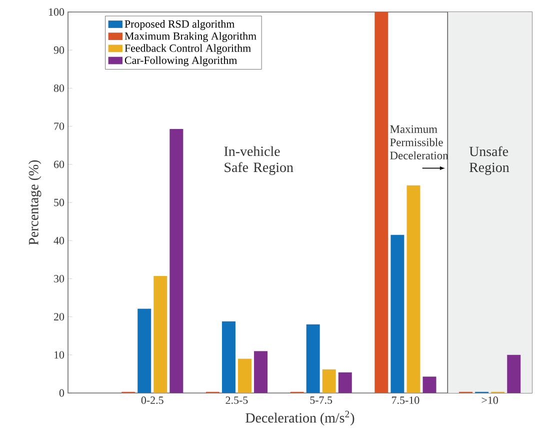 The image size is (535, 445). What do you see at coordinates (179, 25) in the screenshot?
I see `legend-label: Proposed RSD algorithm` at bounding box center [179, 25].